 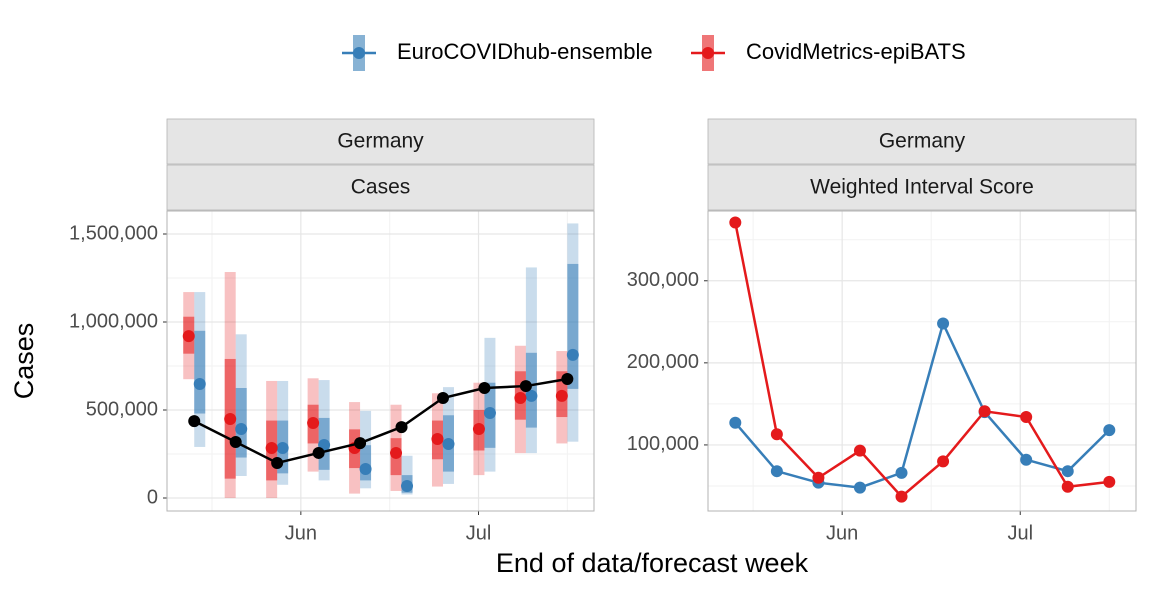 What do you see at coordinates (113, 233) in the screenshot?
I see `y-tick-label: 1,500,000` at bounding box center [113, 233].